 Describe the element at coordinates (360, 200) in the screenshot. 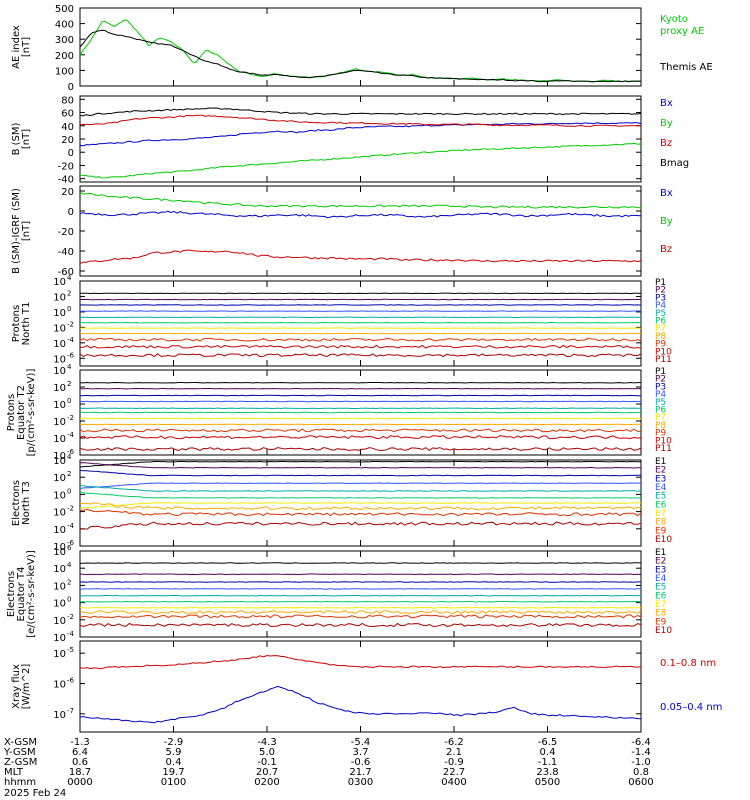

I see `series-line-by` at that location.